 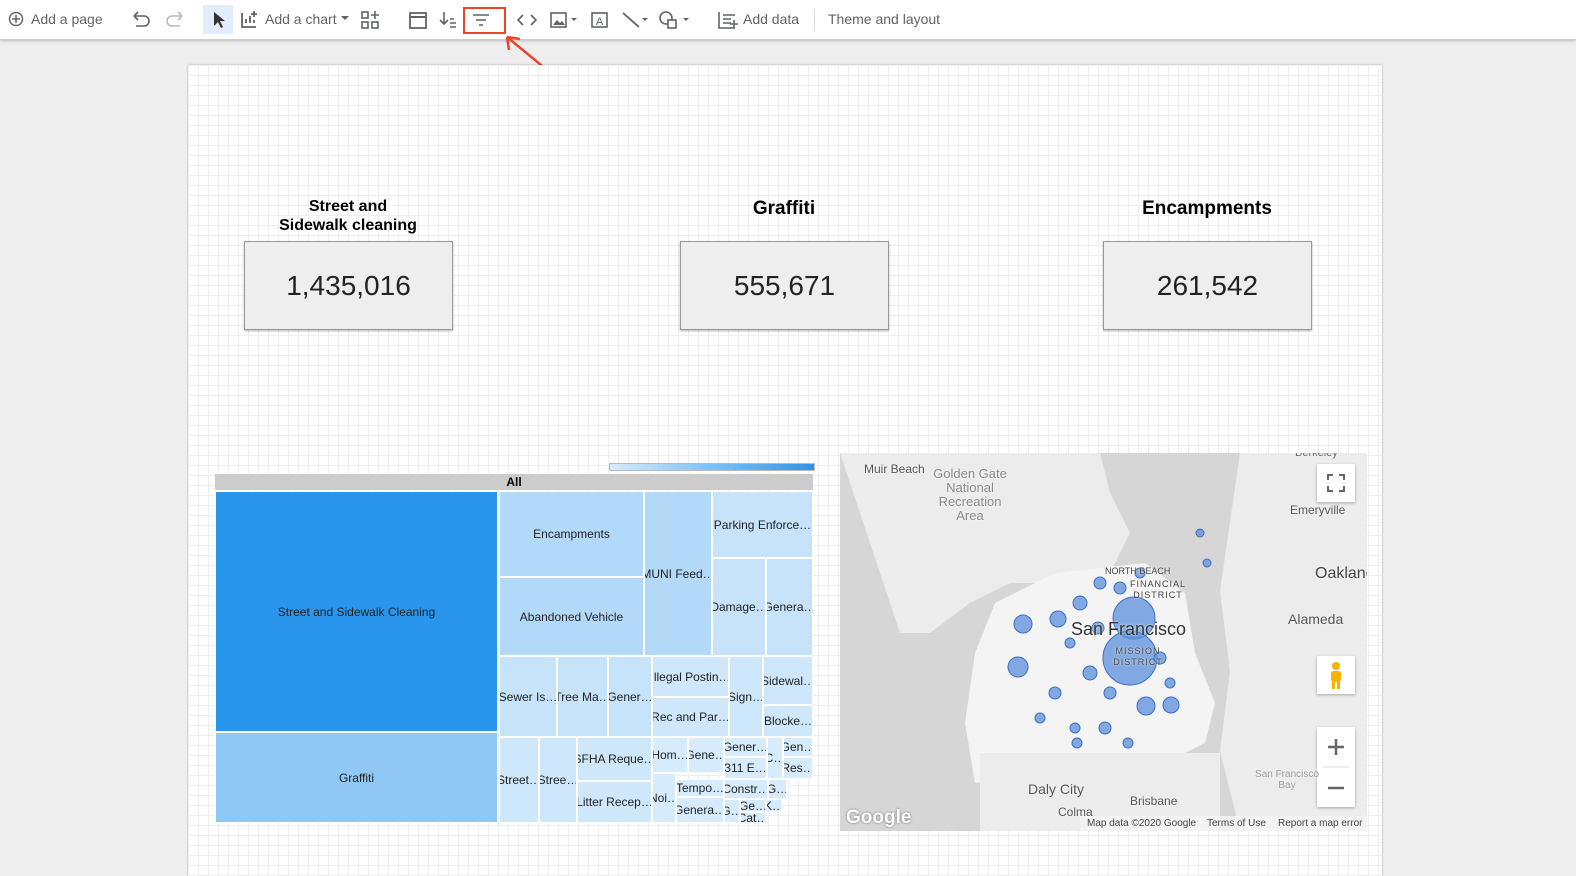 I want to click on scorecard-value: 261,542, so click(x=1207, y=285).